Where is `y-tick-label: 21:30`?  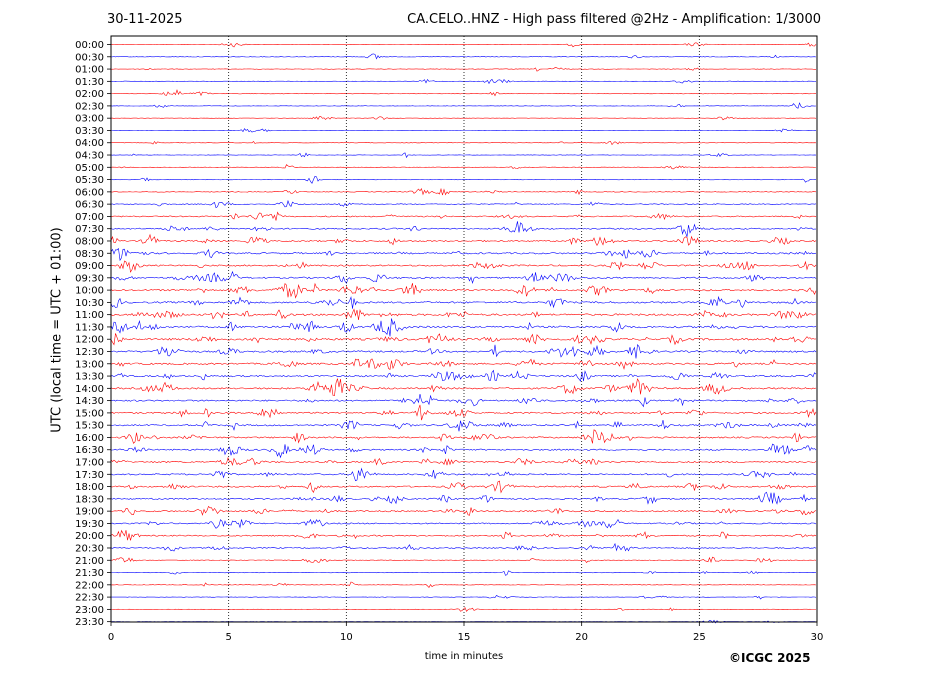
y-tick-label: 21:30 is located at coordinates (89, 573).